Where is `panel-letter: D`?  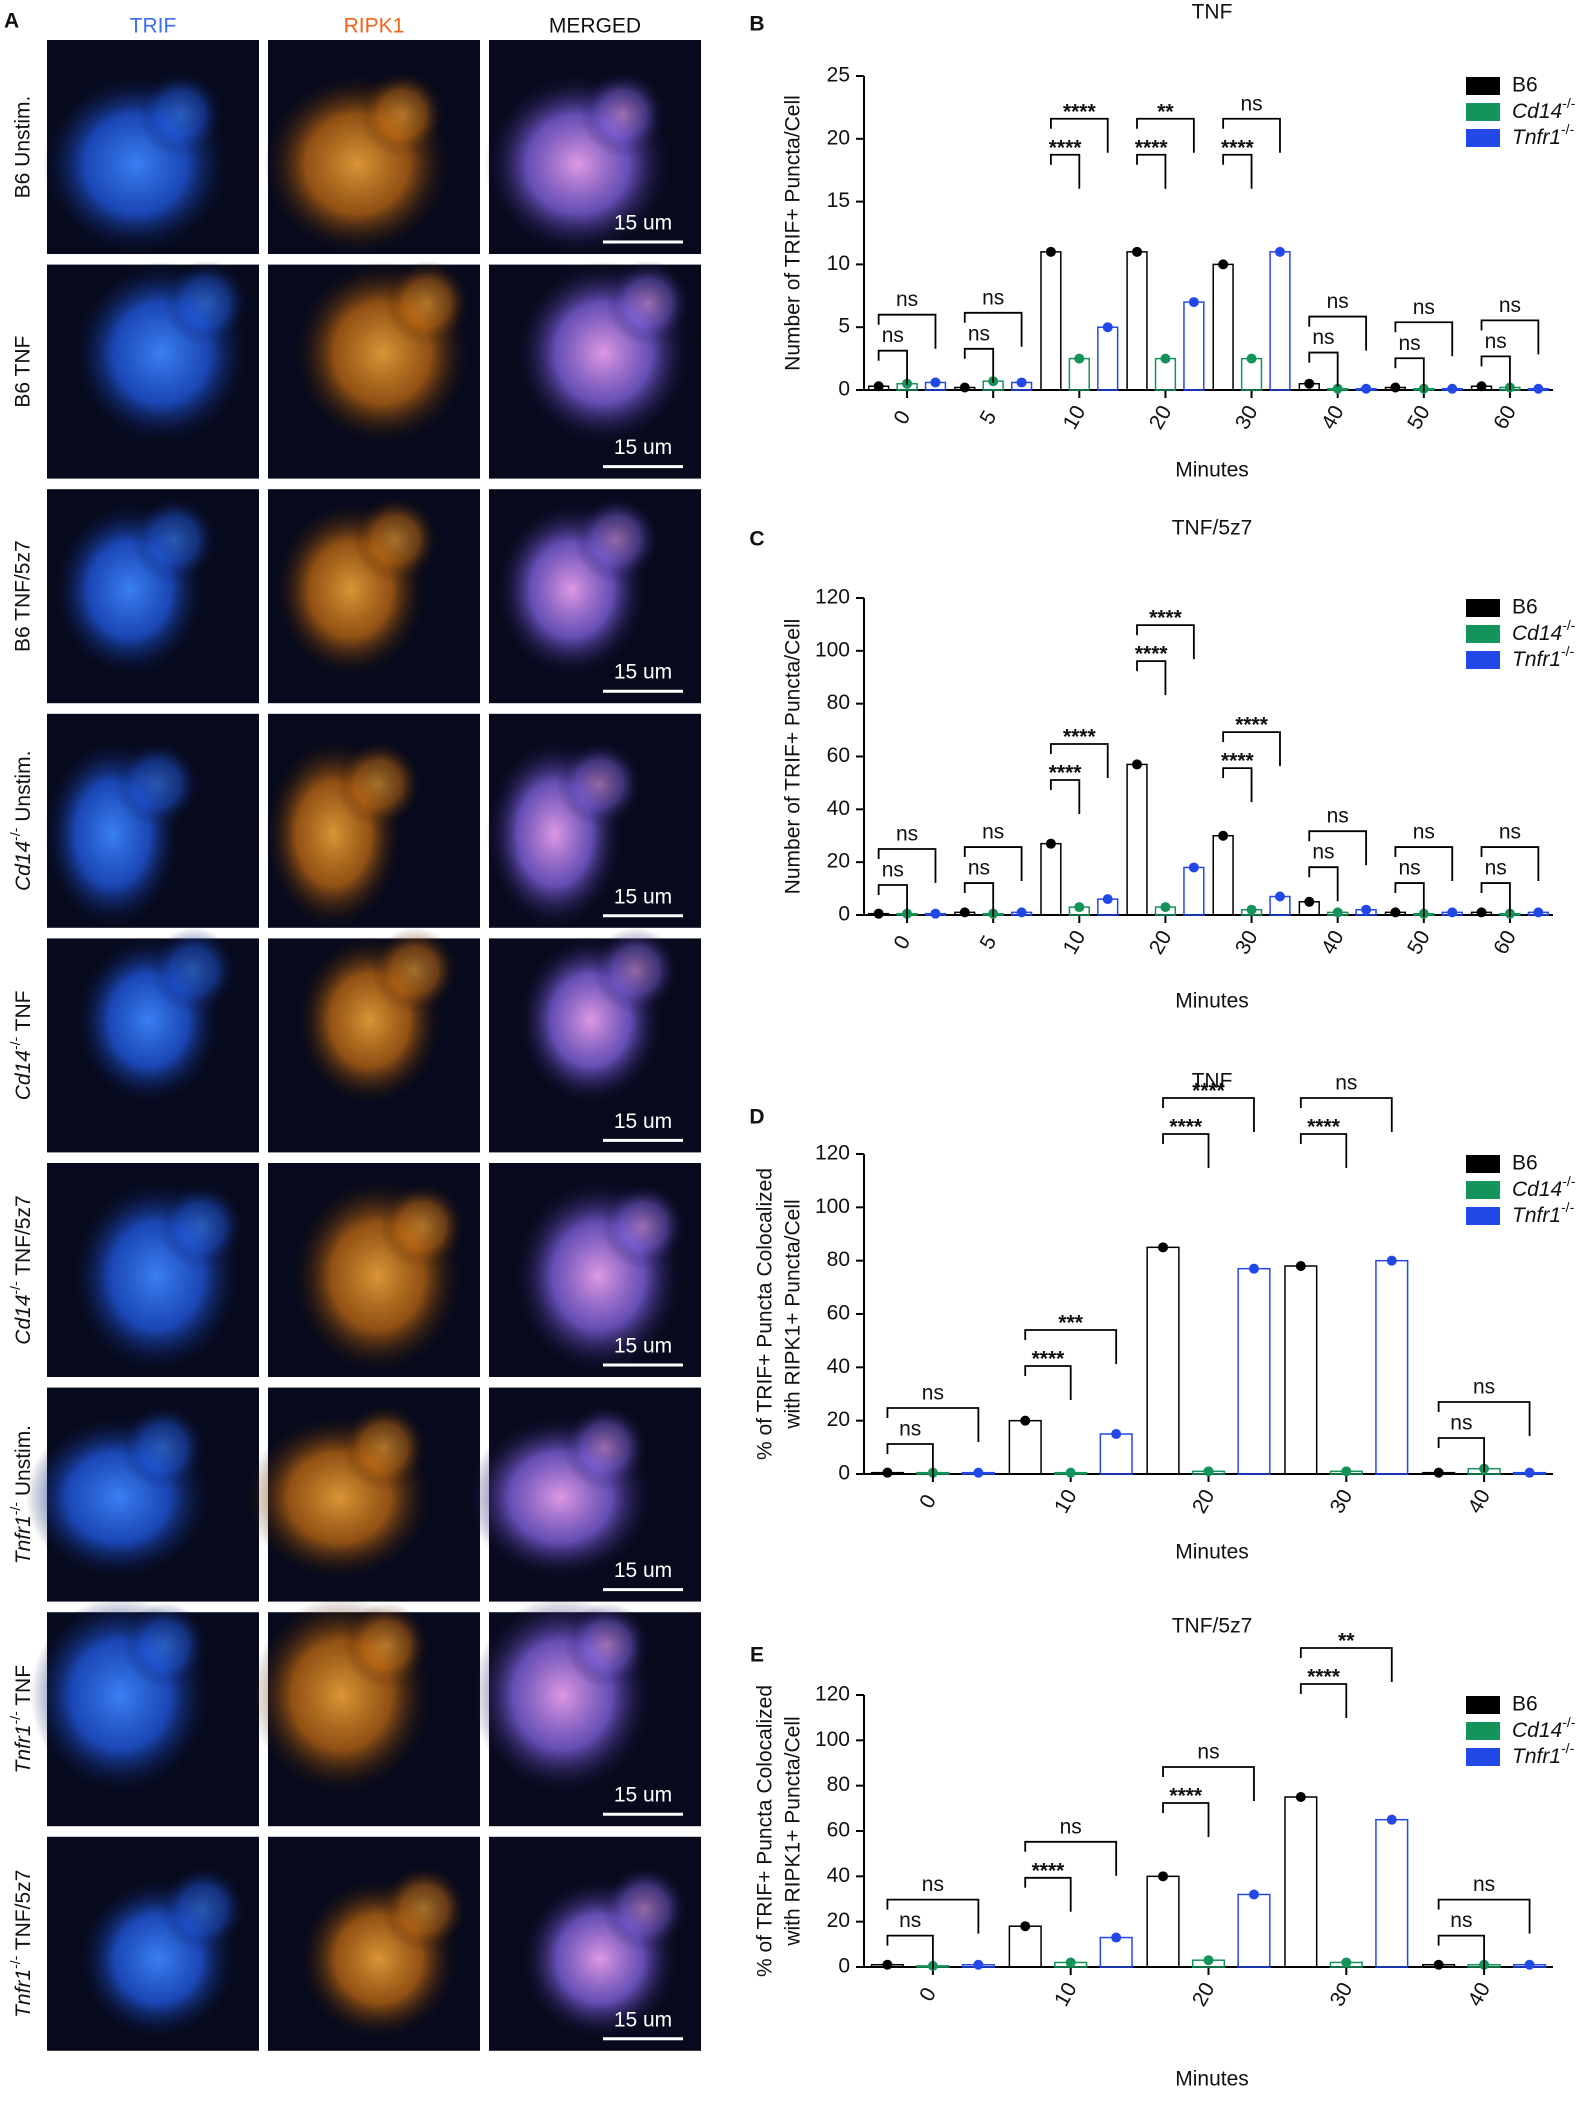
panel-letter: D is located at coordinates (756, 1117).